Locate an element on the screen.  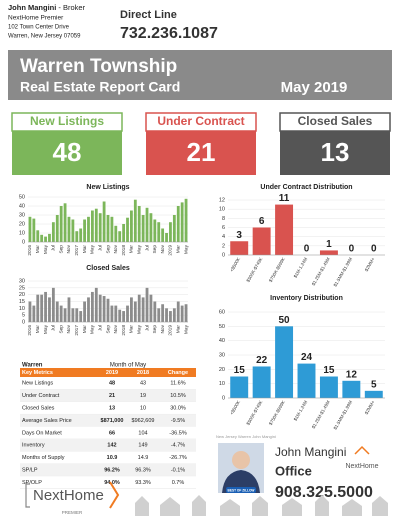
address: Warren, New Jersey 07059 is located at coordinates (44, 37).